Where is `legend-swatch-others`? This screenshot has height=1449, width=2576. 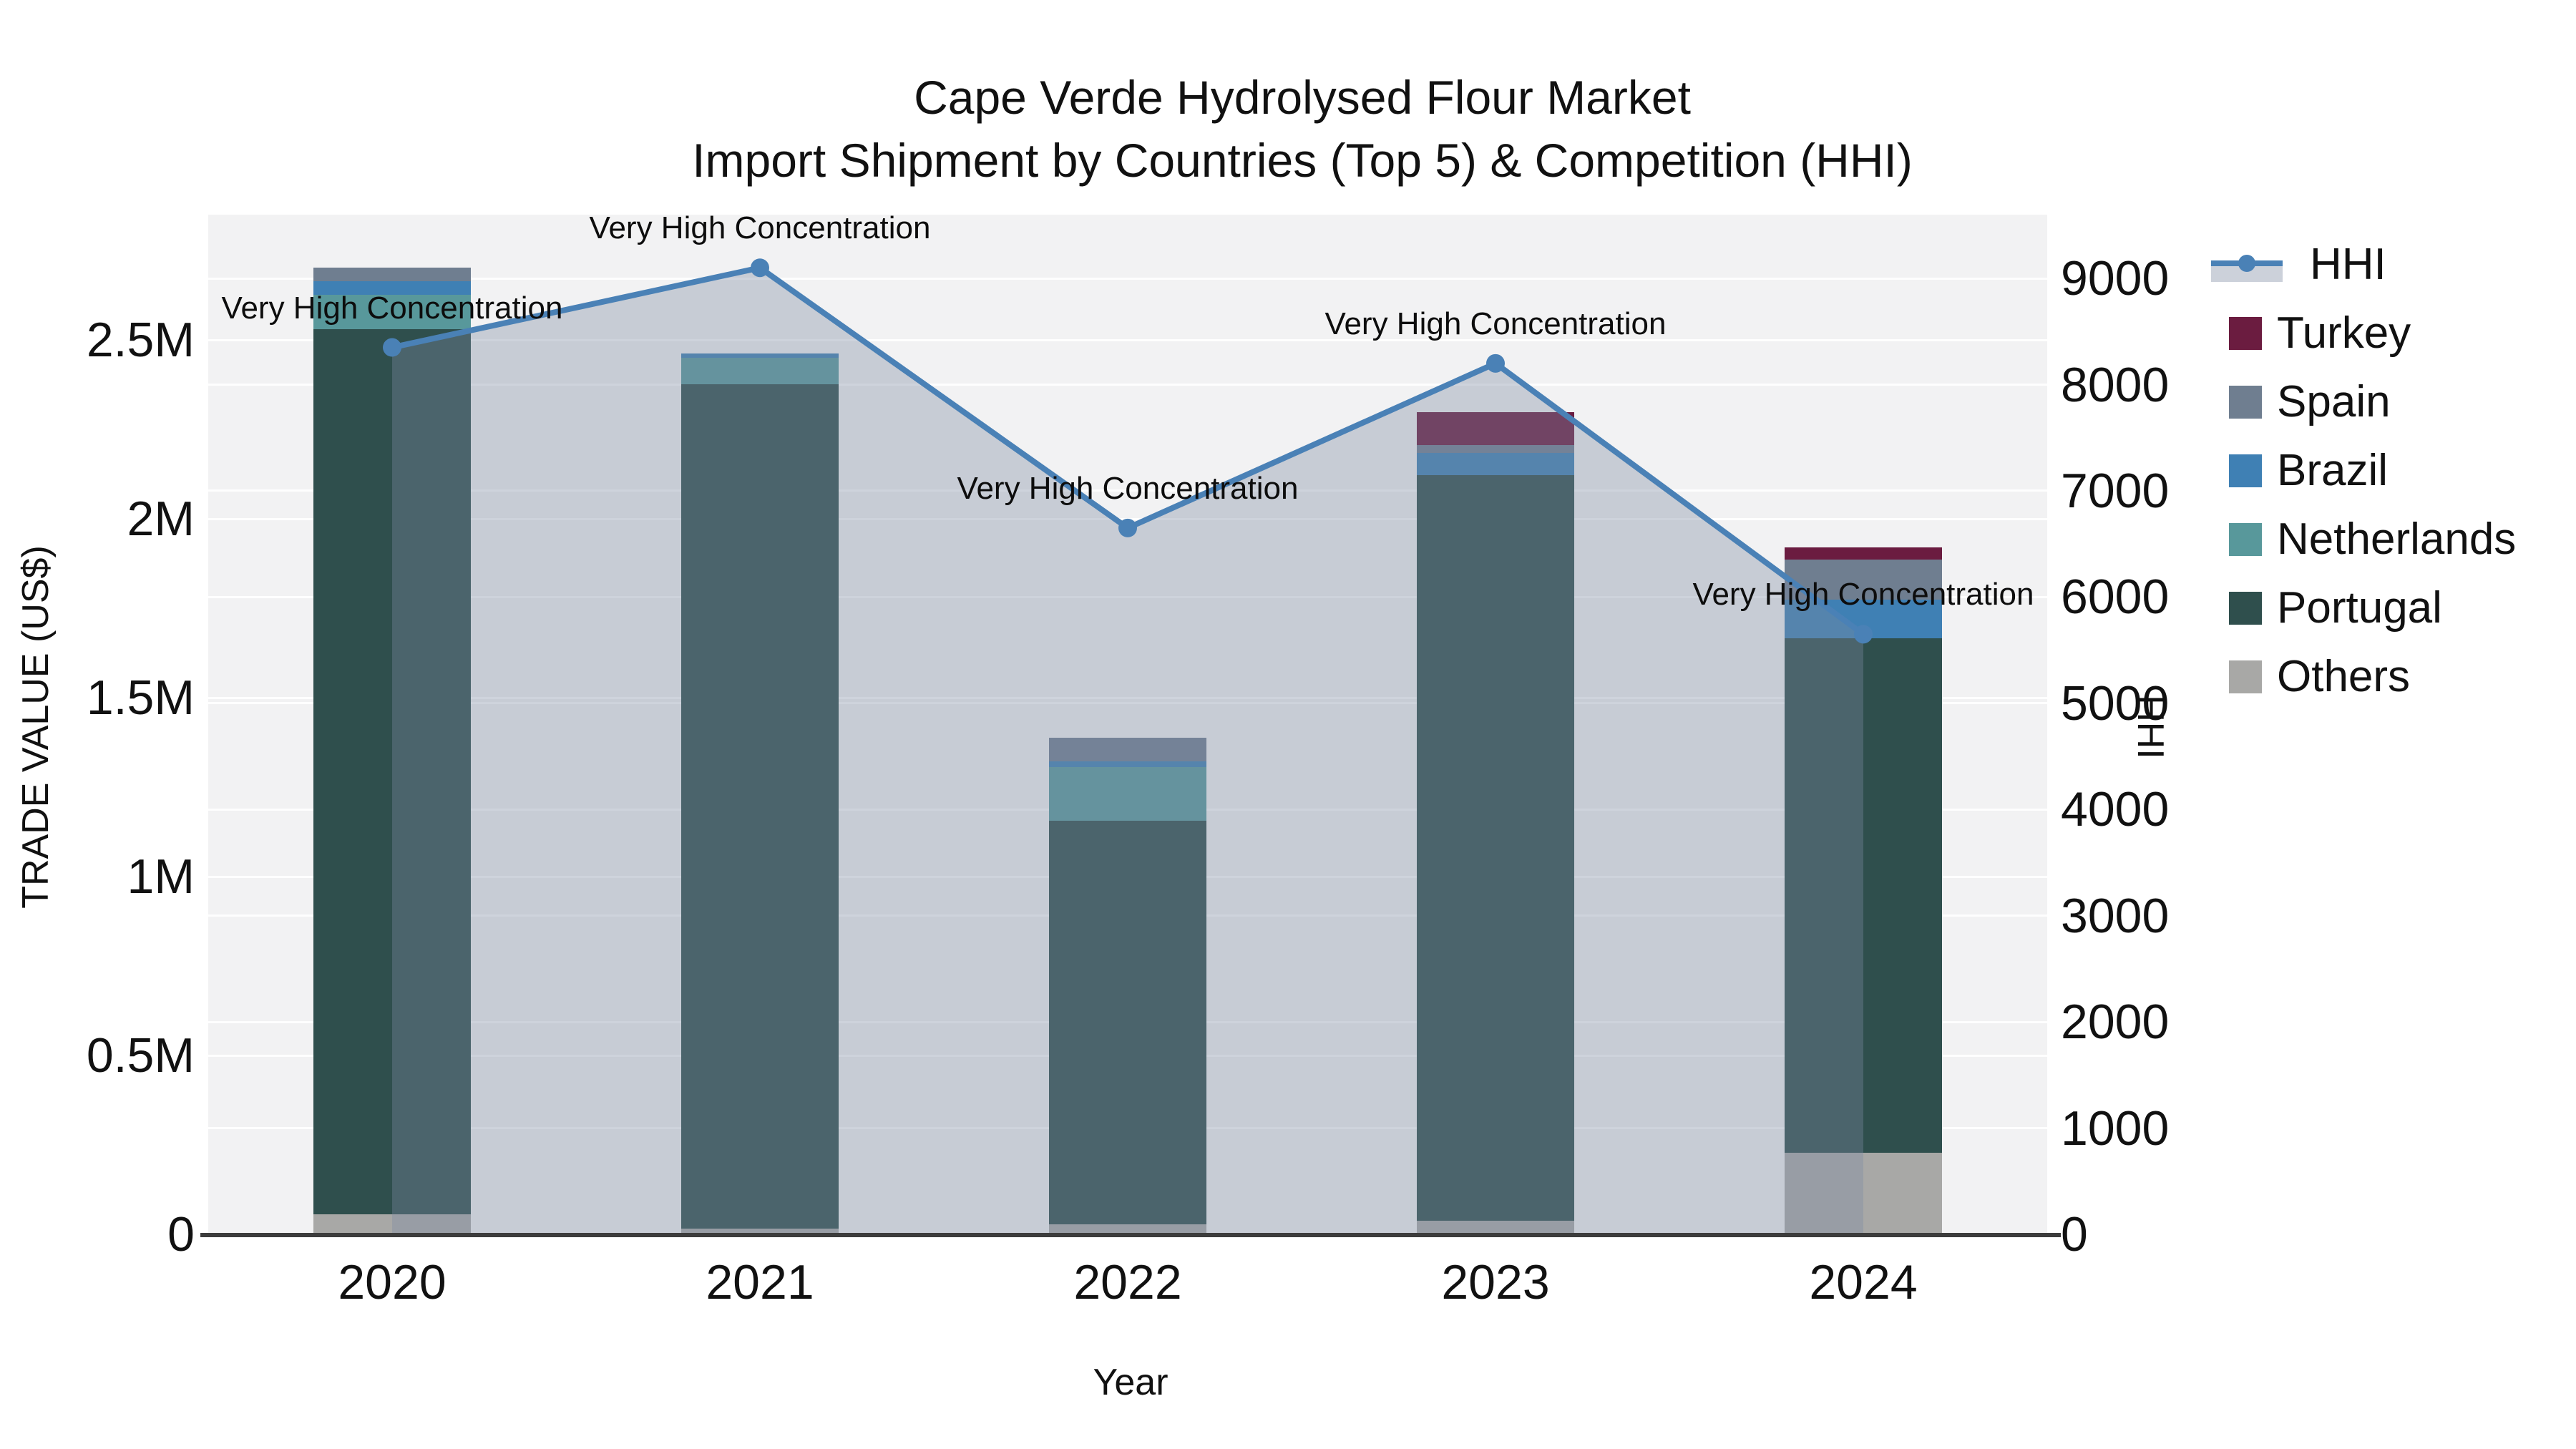 legend-swatch-others is located at coordinates (2245, 676).